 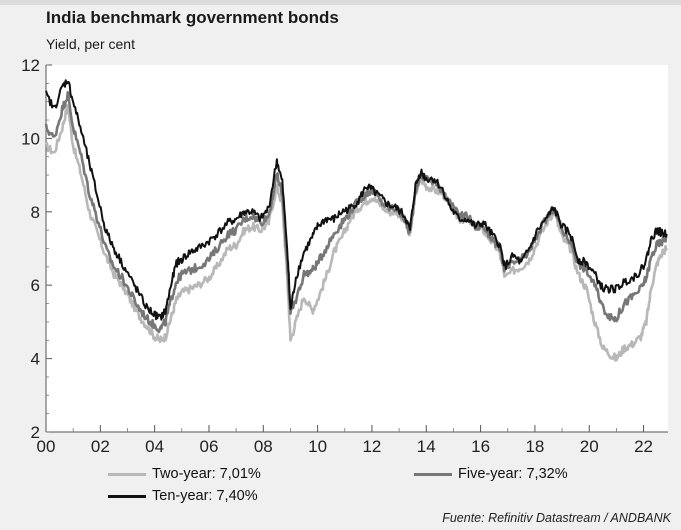 What do you see at coordinates (426, 446) in the screenshot?
I see `x-tick-label: 14` at bounding box center [426, 446].